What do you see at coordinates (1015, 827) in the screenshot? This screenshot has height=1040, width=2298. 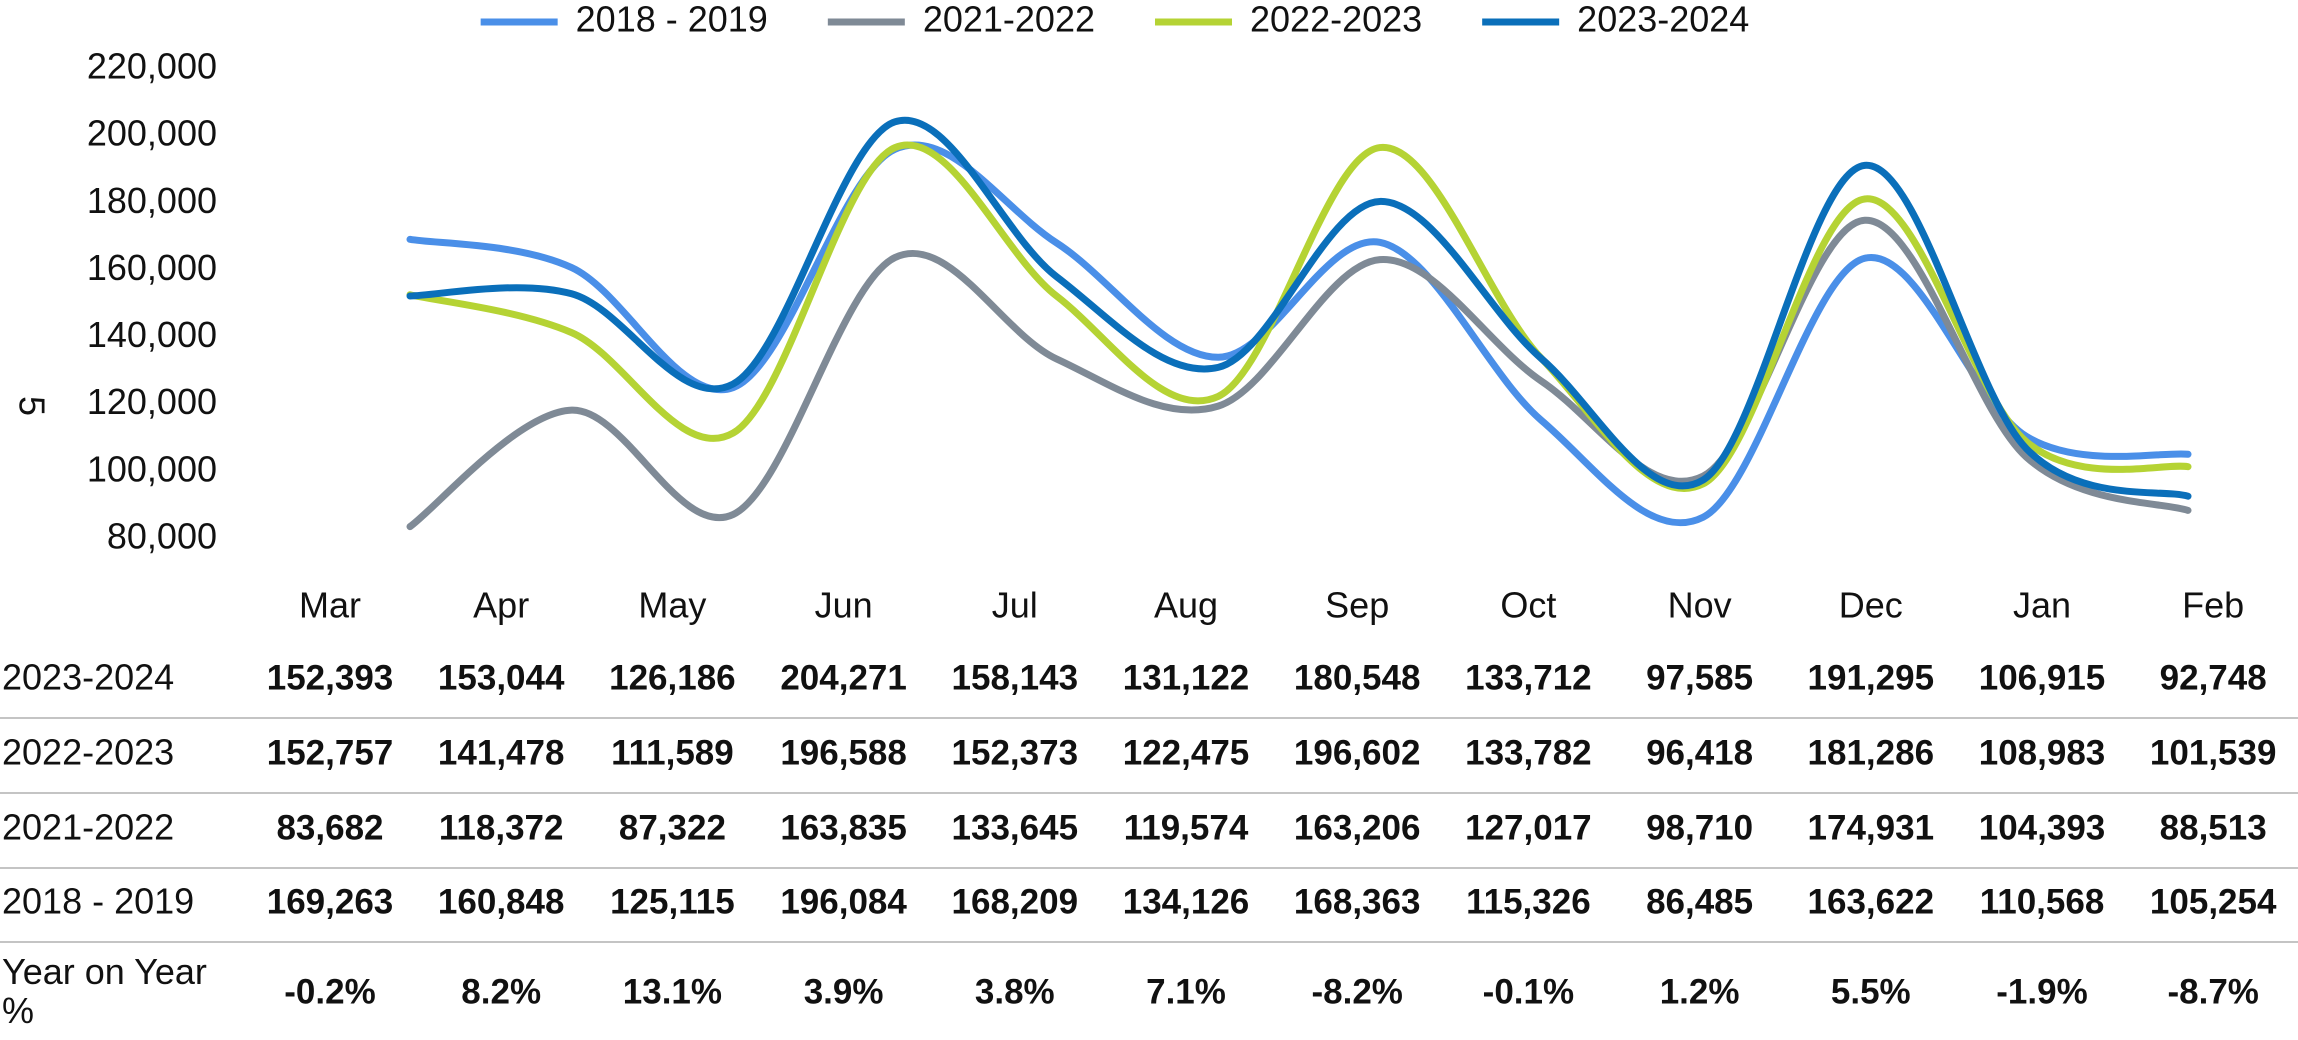 I see `table-value: 133,645` at bounding box center [1015, 827].